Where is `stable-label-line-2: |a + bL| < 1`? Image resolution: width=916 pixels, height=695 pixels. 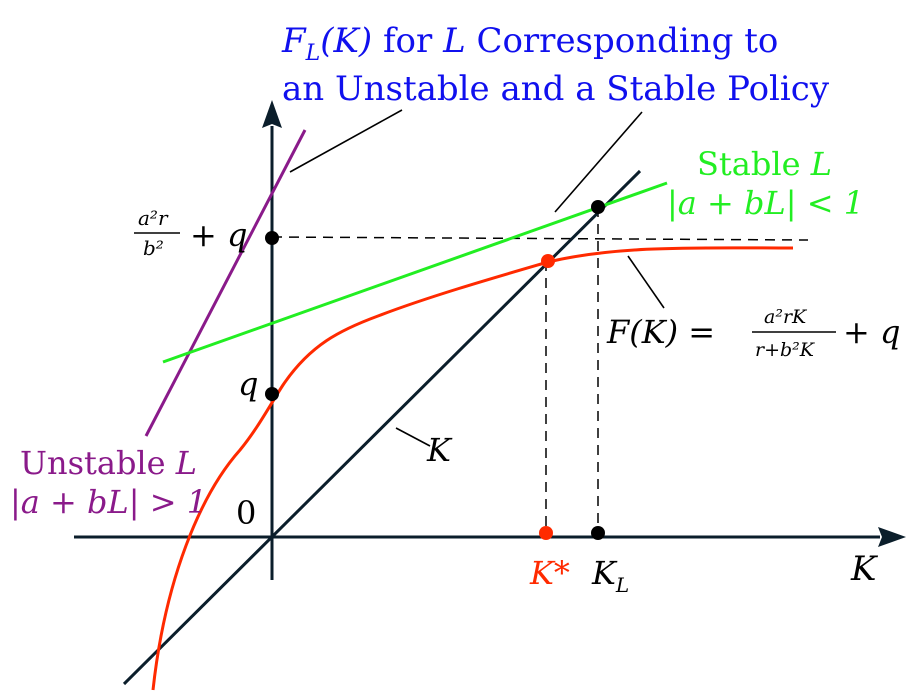
stable-label-line-2: |a + bL| < 1 is located at coordinates (765, 203).